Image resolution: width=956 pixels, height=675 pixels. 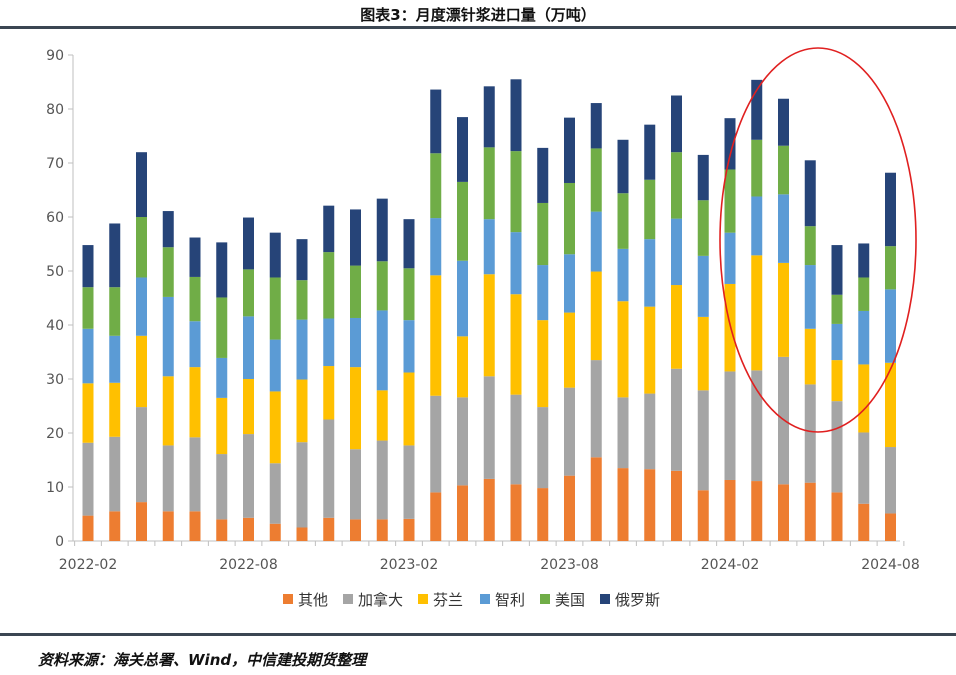 I want to click on y-tick-label: 20, so click(x=55, y=434).